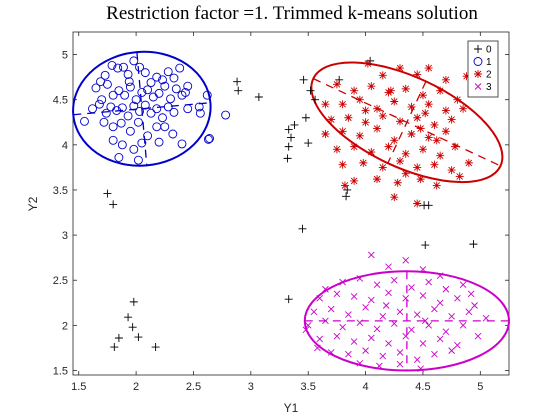 The width and height of the screenshot is (560, 420). I want to click on y-tick-label: 4, so click(65, 146).